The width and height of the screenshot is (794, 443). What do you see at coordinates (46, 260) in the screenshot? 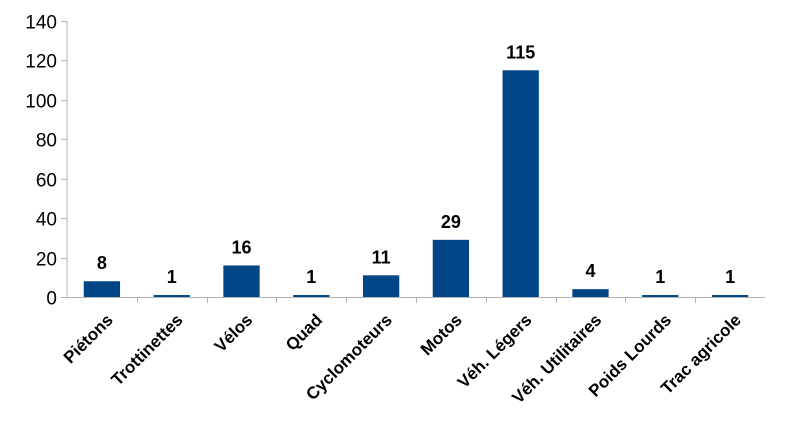
I see `y-tick-label: 20` at bounding box center [46, 260].